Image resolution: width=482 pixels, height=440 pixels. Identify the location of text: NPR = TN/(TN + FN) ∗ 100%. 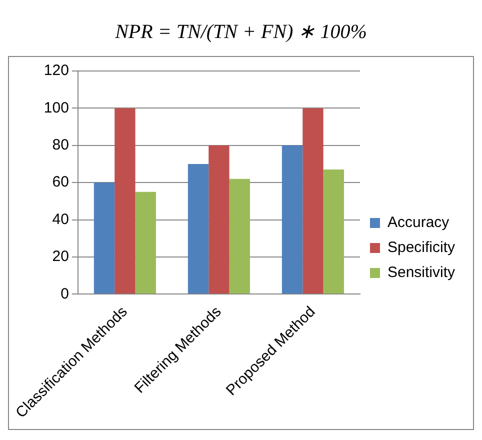
(241, 32).